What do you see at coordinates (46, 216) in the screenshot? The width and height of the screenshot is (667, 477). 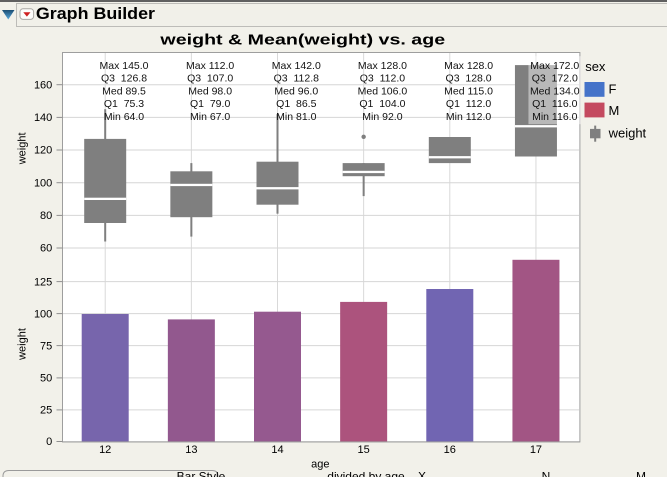 I see `svg-text: 80` at bounding box center [46, 216].